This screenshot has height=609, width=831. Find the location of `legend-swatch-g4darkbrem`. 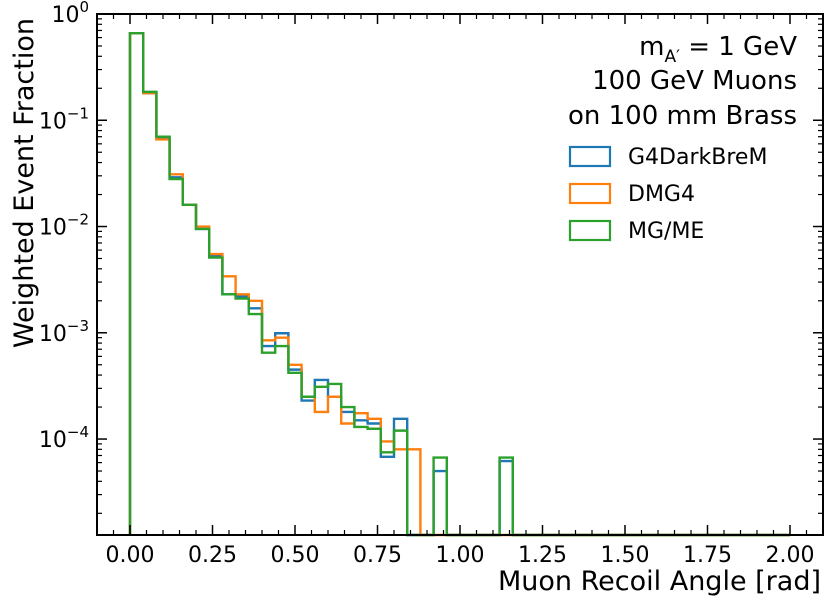

legend-swatch-g4darkbrem is located at coordinates (590, 156).